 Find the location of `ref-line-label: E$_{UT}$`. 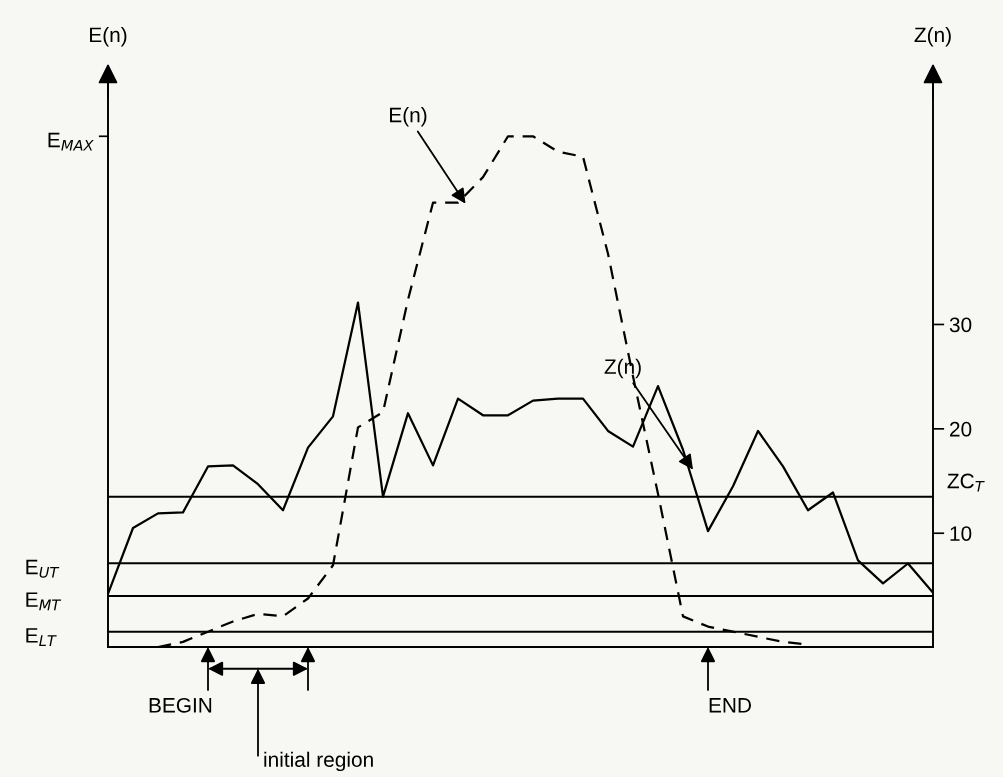

ref-line-label: E$_{UT}$ is located at coordinates (43, 568).